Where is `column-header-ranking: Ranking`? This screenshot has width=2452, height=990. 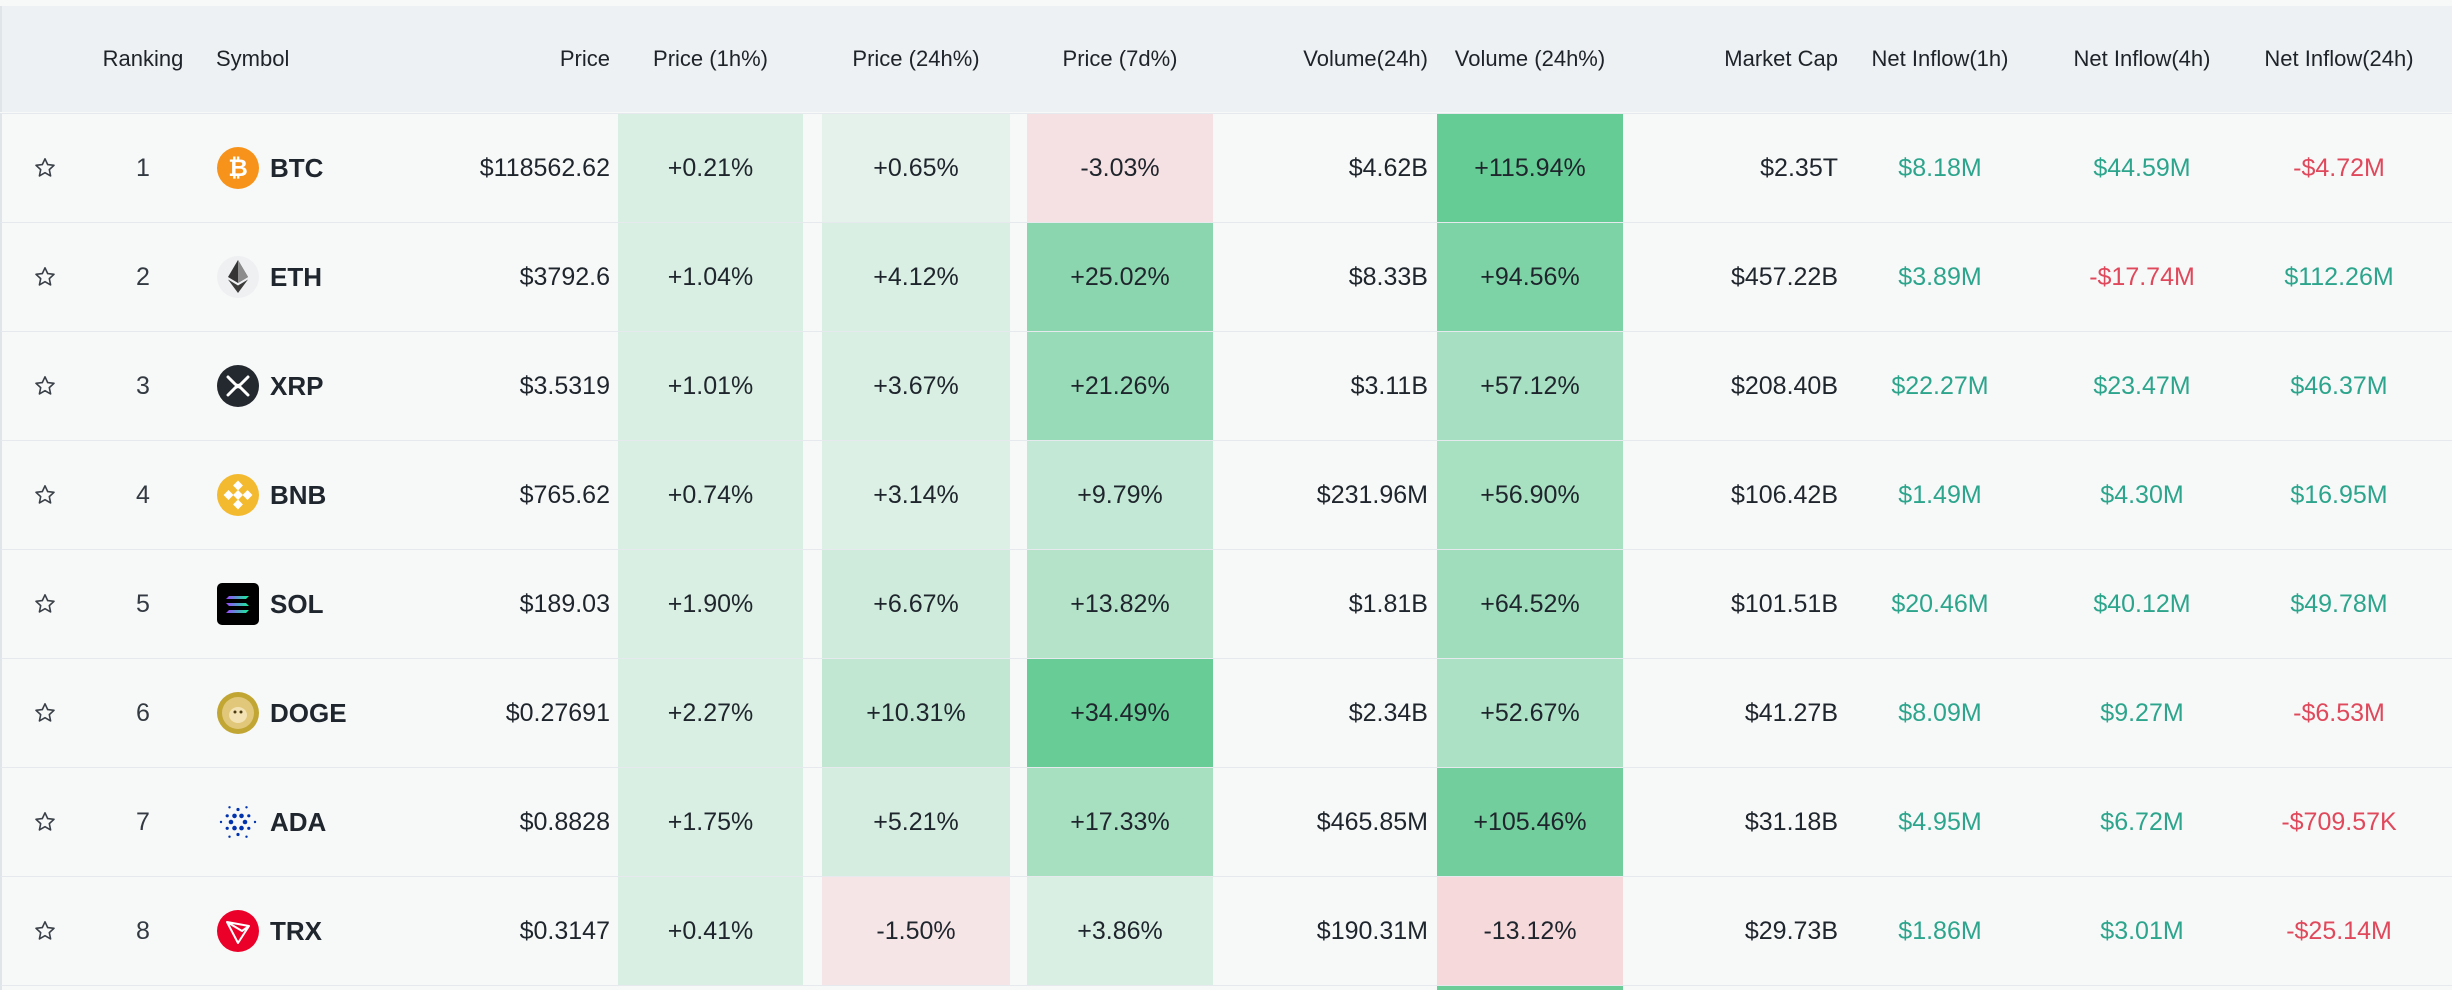 column-header-ranking: Ranking is located at coordinates (143, 58).